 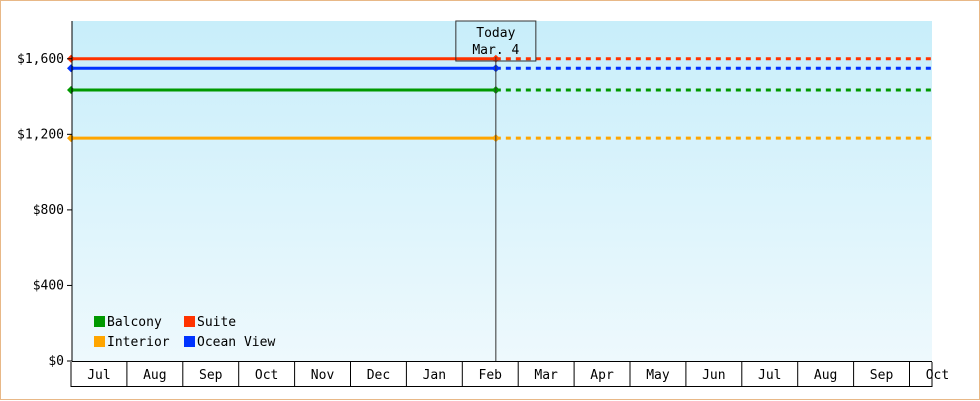 What do you see at coordinates (658, 375) in the screenshot?
I see `x-tick-label: May` at bounding box center [658, 375].